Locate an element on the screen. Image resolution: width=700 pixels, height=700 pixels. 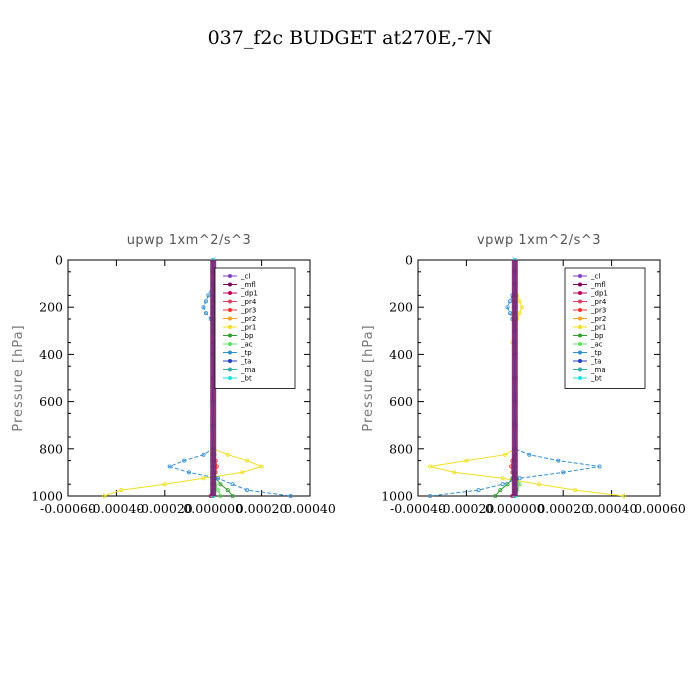
x-tick-label: -0.00040 is located at coordinates (418, 508).